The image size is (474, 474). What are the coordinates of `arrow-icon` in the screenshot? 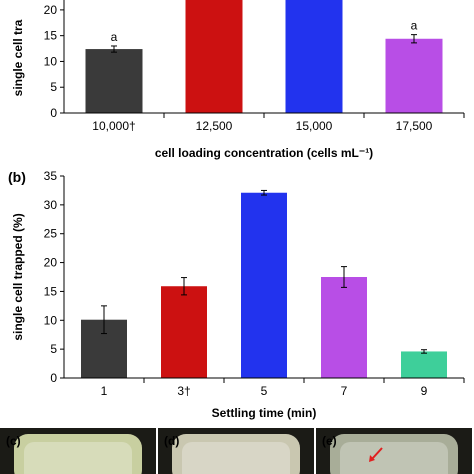 It's located at (377, 453).